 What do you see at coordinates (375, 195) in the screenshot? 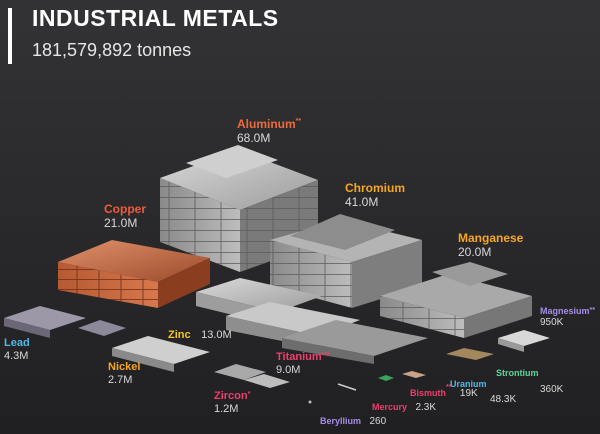
I see `label-chromium: Chromium 41.0M` at bounding box center [375, 195].